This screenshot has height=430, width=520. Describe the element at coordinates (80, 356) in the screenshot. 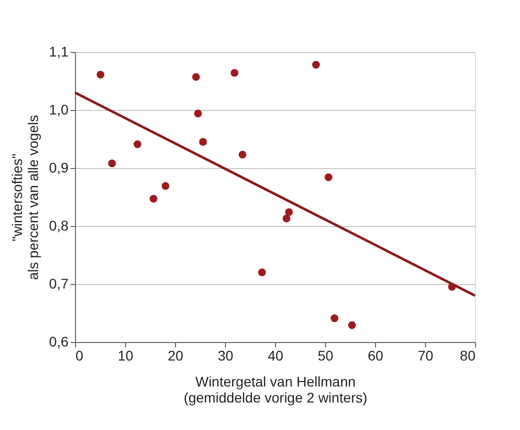

I see `x-tick-label: 0` at that location.